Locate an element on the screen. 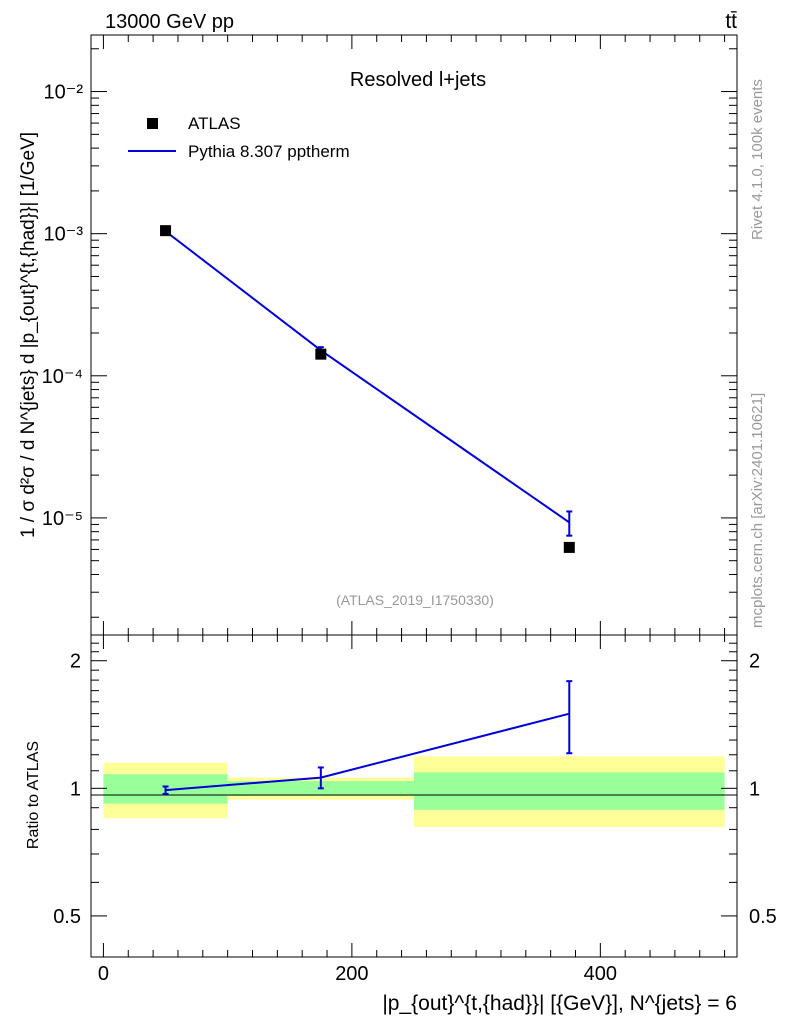 Image resolution: width=786 pixels, height=1024 pixels. legend-data-label: ATLAS is located at coordinates (214, 123).